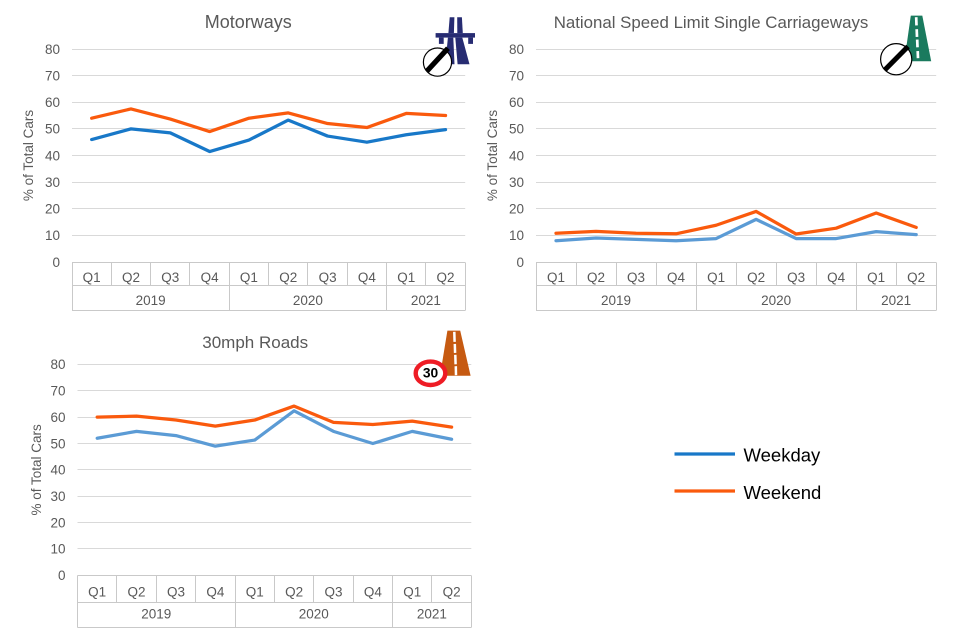  I want to click on svg-text: 30mph Roads, so click(255, 342).